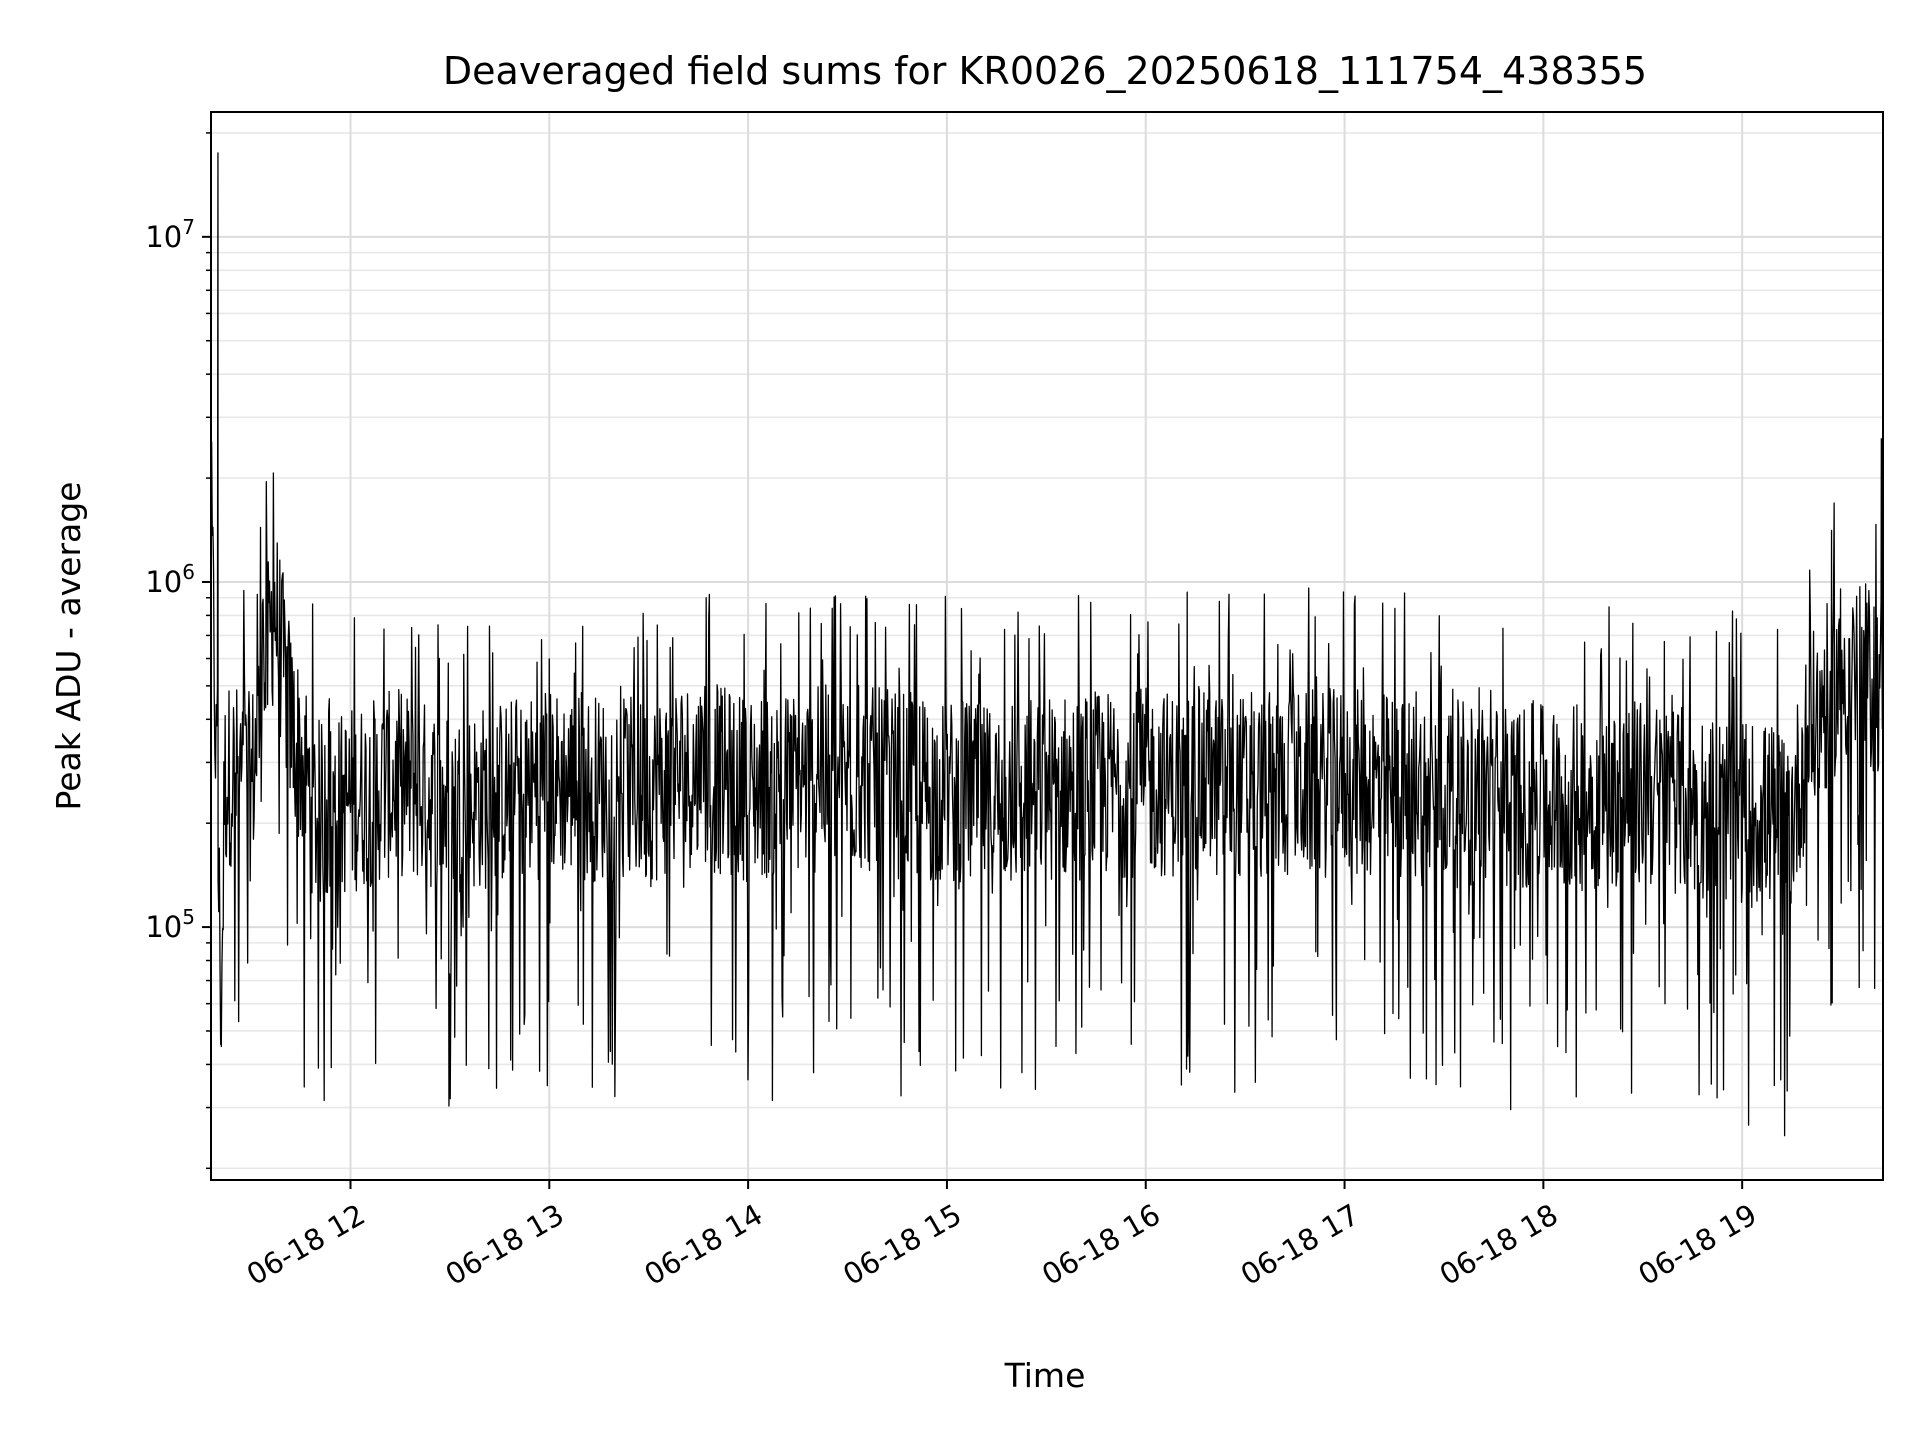 This screenshot has width=1920, height=1440. I want to click on x-tick-label: 06-18 12, so click(306, 1244).